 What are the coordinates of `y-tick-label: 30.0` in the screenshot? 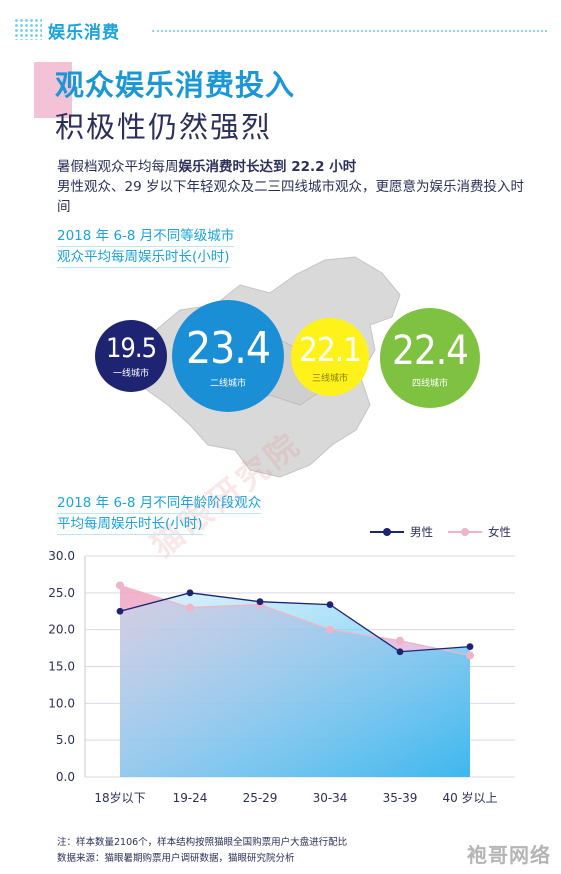 It's located at (61, 556).